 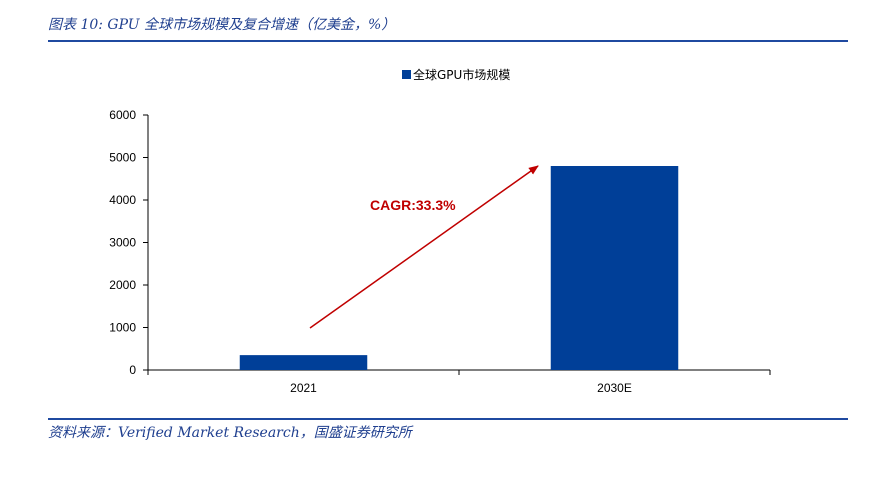 I want to click on top-rule, so click(x=448, y=41).